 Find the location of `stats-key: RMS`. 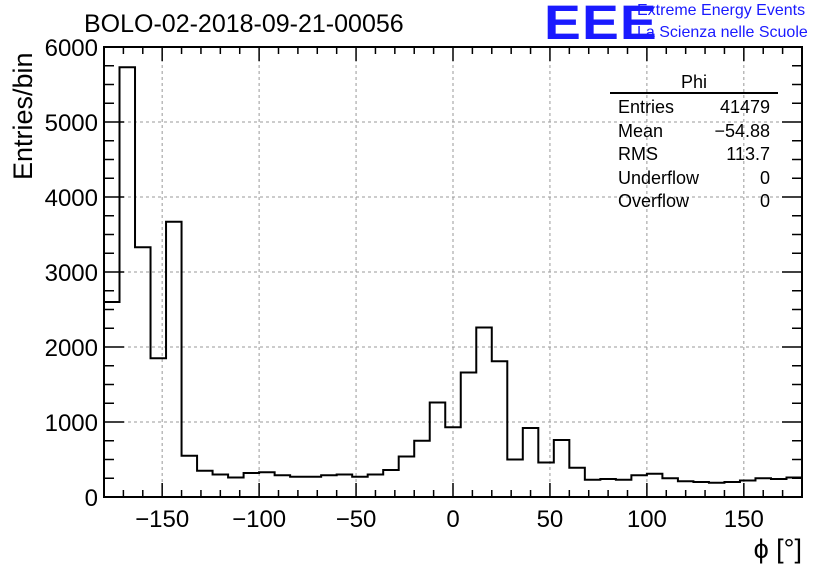

stats-key: RMS is located at coordinates (638, 154).